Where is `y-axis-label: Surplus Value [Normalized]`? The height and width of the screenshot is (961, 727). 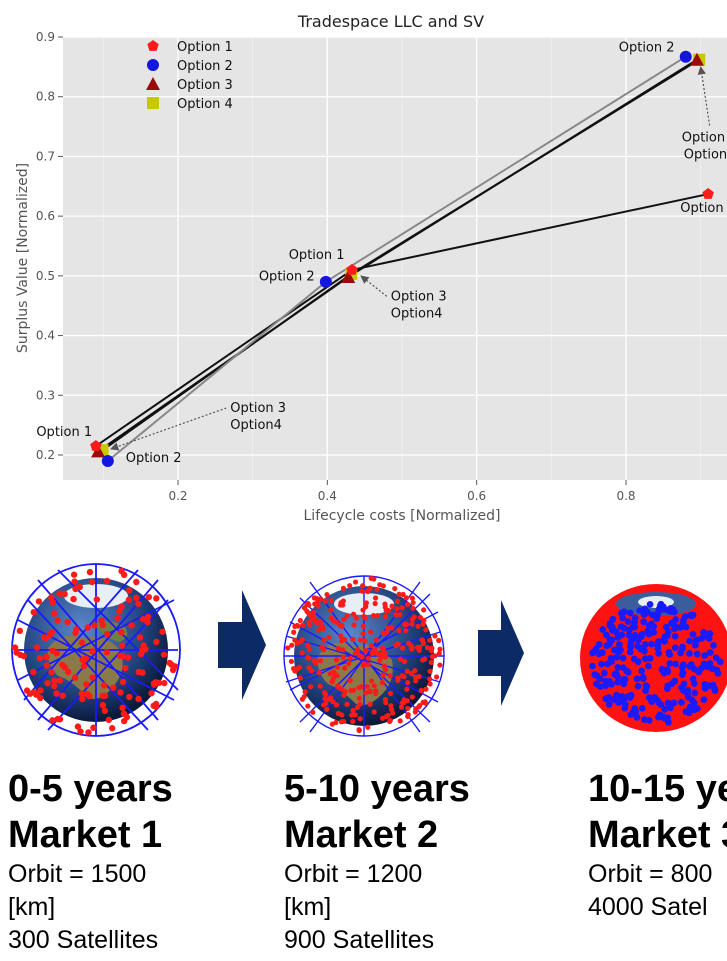
y-axis-label: Surplus Value [Normalized] is located at coordinates (23, 258).